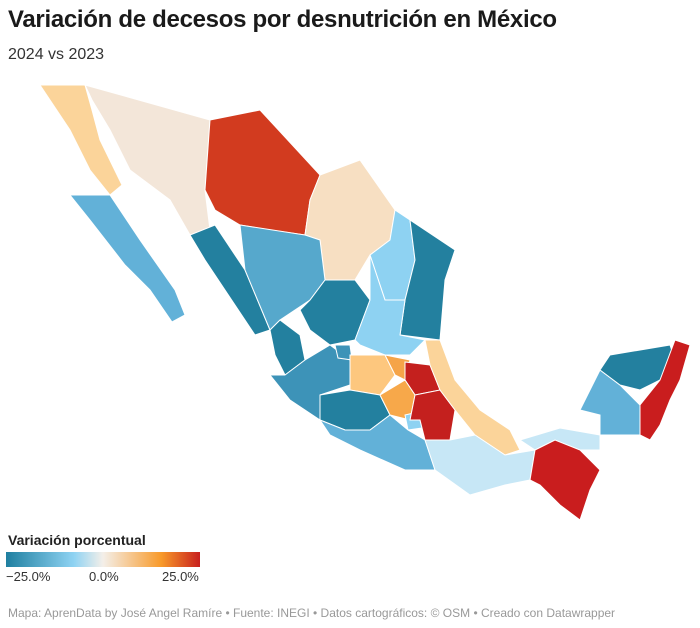 This screenshot has width=700, height=628. Describe the element at coordinates (28, 576) in the screenshot. I see `legend-tick-min: −25.0%` at that location.